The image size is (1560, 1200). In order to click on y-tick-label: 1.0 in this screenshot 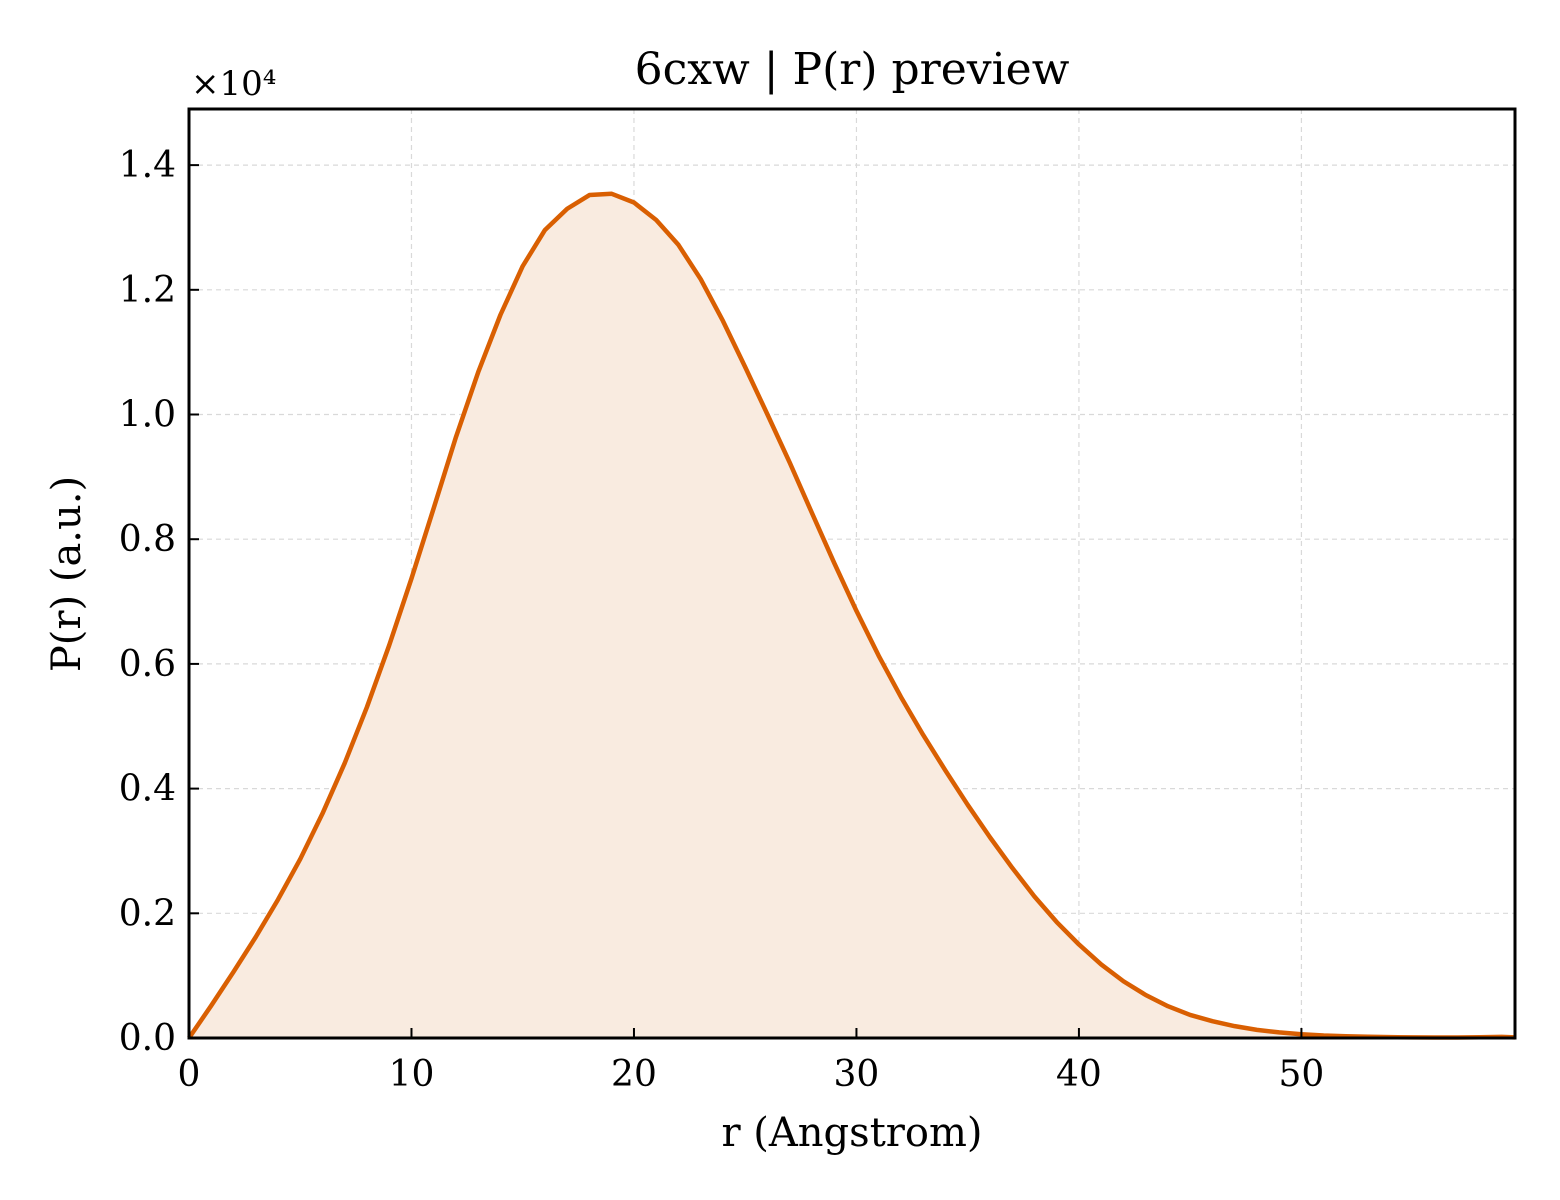, I will do `click(147, 415)`.